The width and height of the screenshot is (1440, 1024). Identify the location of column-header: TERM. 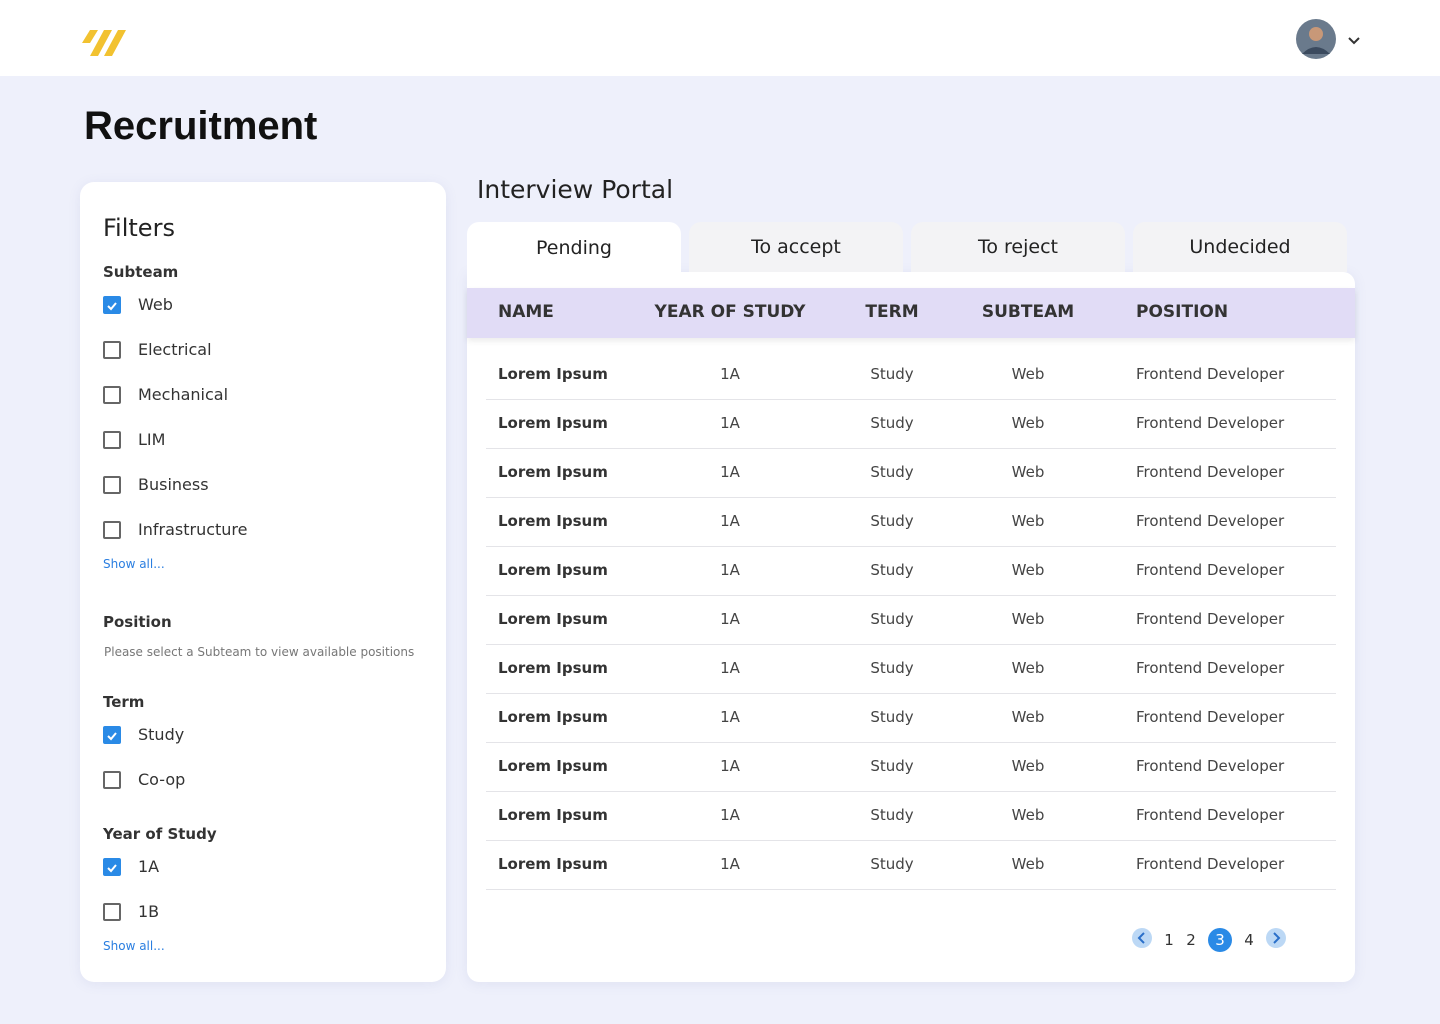
(892, 312).